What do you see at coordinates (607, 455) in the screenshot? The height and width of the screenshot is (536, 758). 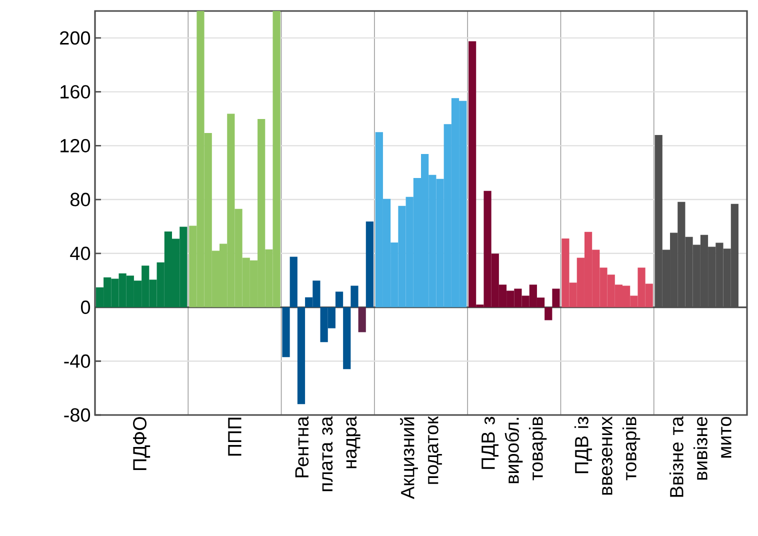 I see `x-tick-label: ПДВ із ввезених товарів` at bounding box center [607, 455].